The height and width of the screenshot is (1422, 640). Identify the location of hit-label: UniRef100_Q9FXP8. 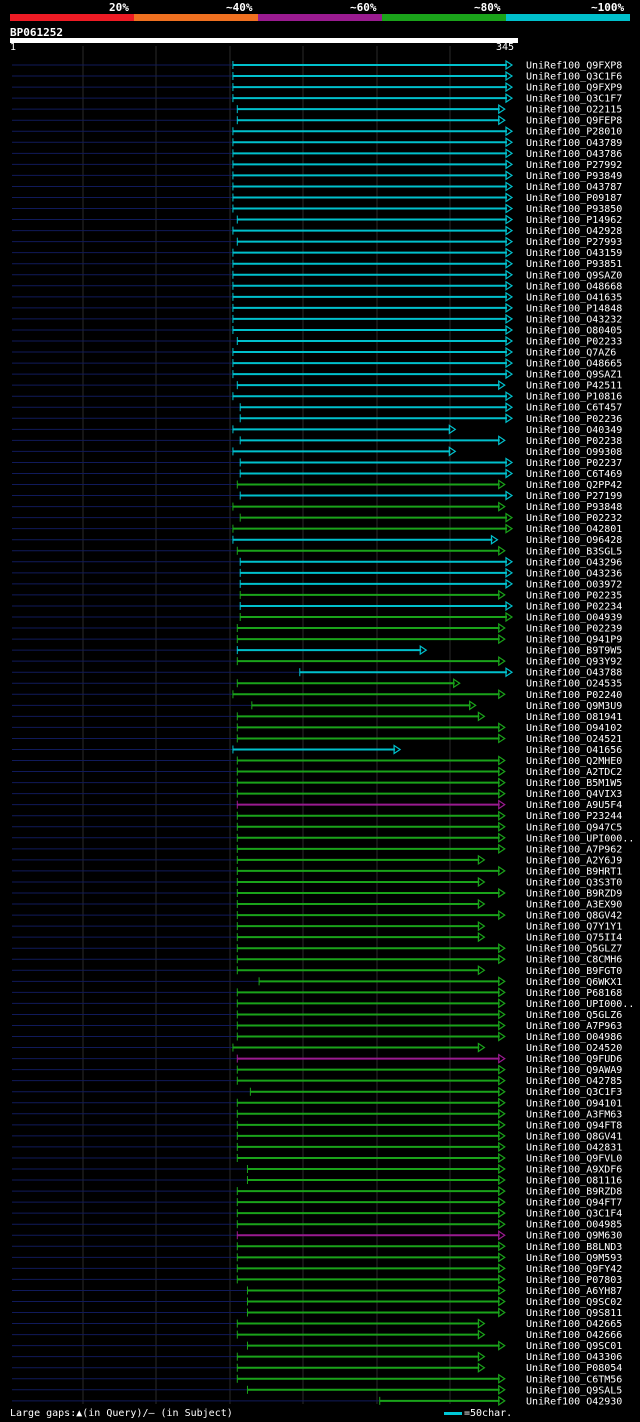
(574, 66).